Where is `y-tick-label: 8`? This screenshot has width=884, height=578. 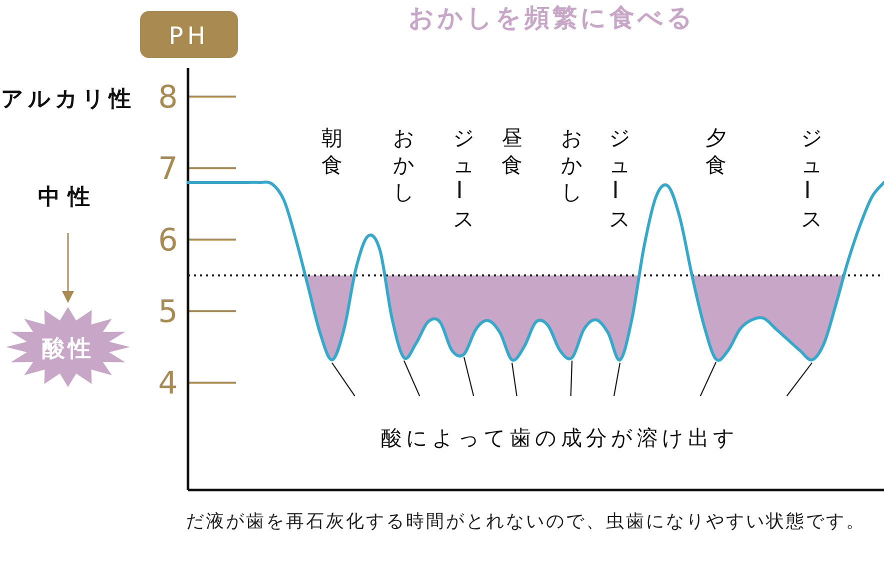
y-tick-label: 8 is located at coordinates (168, 98).